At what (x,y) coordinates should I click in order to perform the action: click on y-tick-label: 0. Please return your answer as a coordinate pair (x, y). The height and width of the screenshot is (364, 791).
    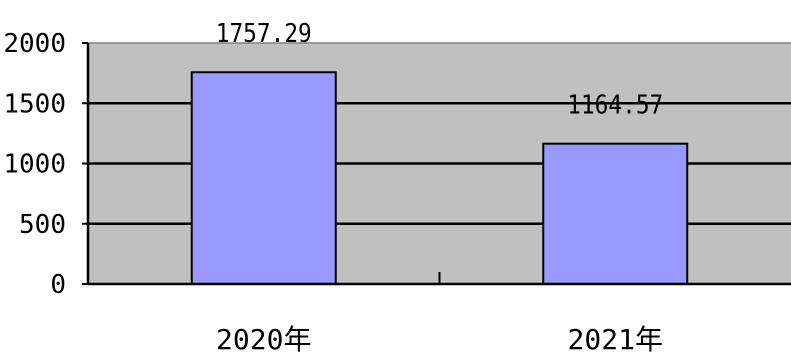
    Looking at the image, I should click on (58, 285).